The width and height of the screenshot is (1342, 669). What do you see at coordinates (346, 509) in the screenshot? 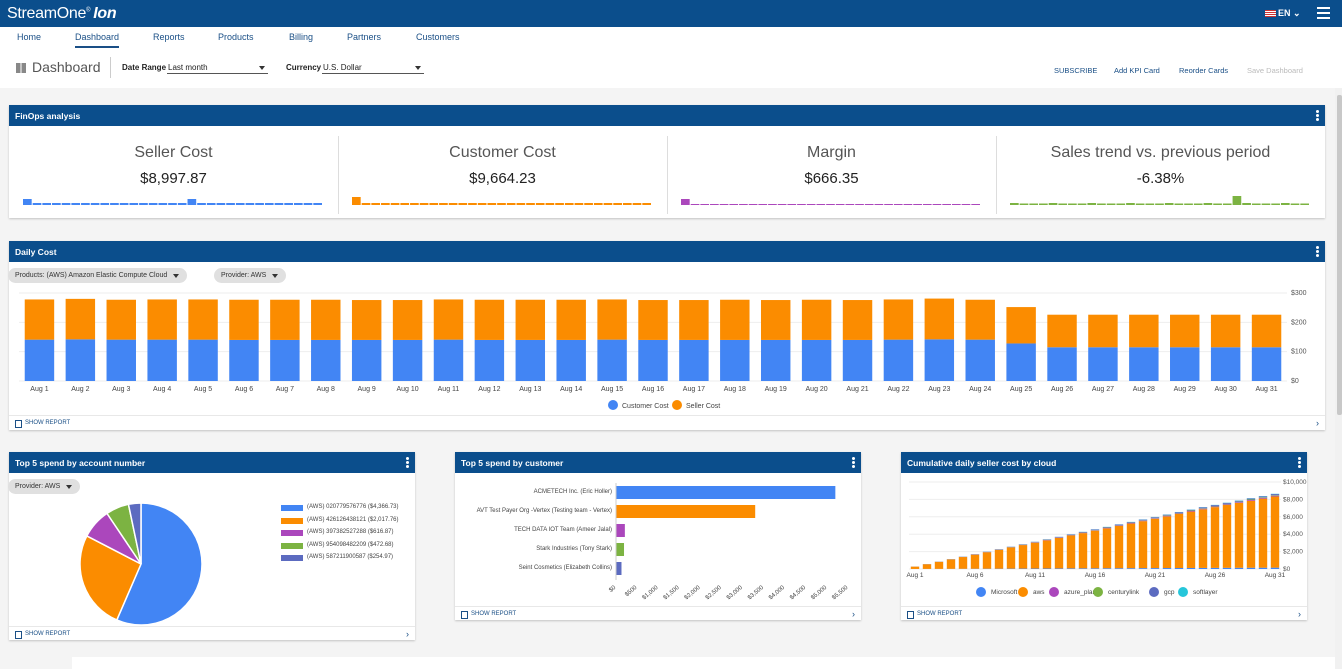
I see `pie-legend-item: (AWS) 020779576776 ($4,366.73)` at bounding box center [346, 509].